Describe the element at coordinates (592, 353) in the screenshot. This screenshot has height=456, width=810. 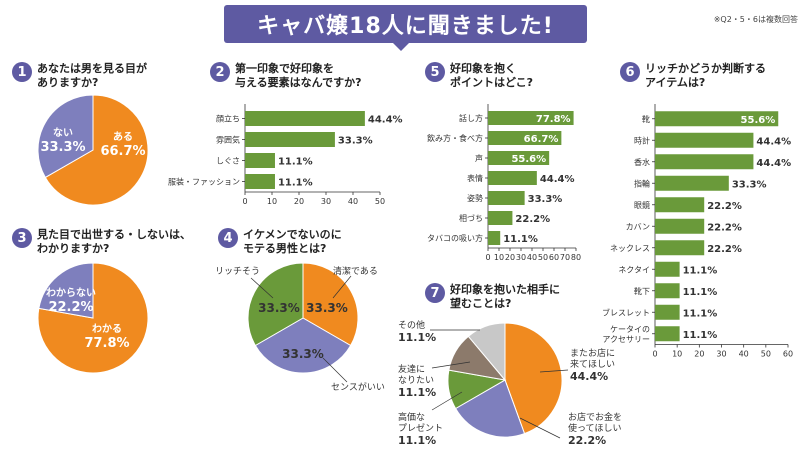
I see `slice-label: またお店に` at that location.